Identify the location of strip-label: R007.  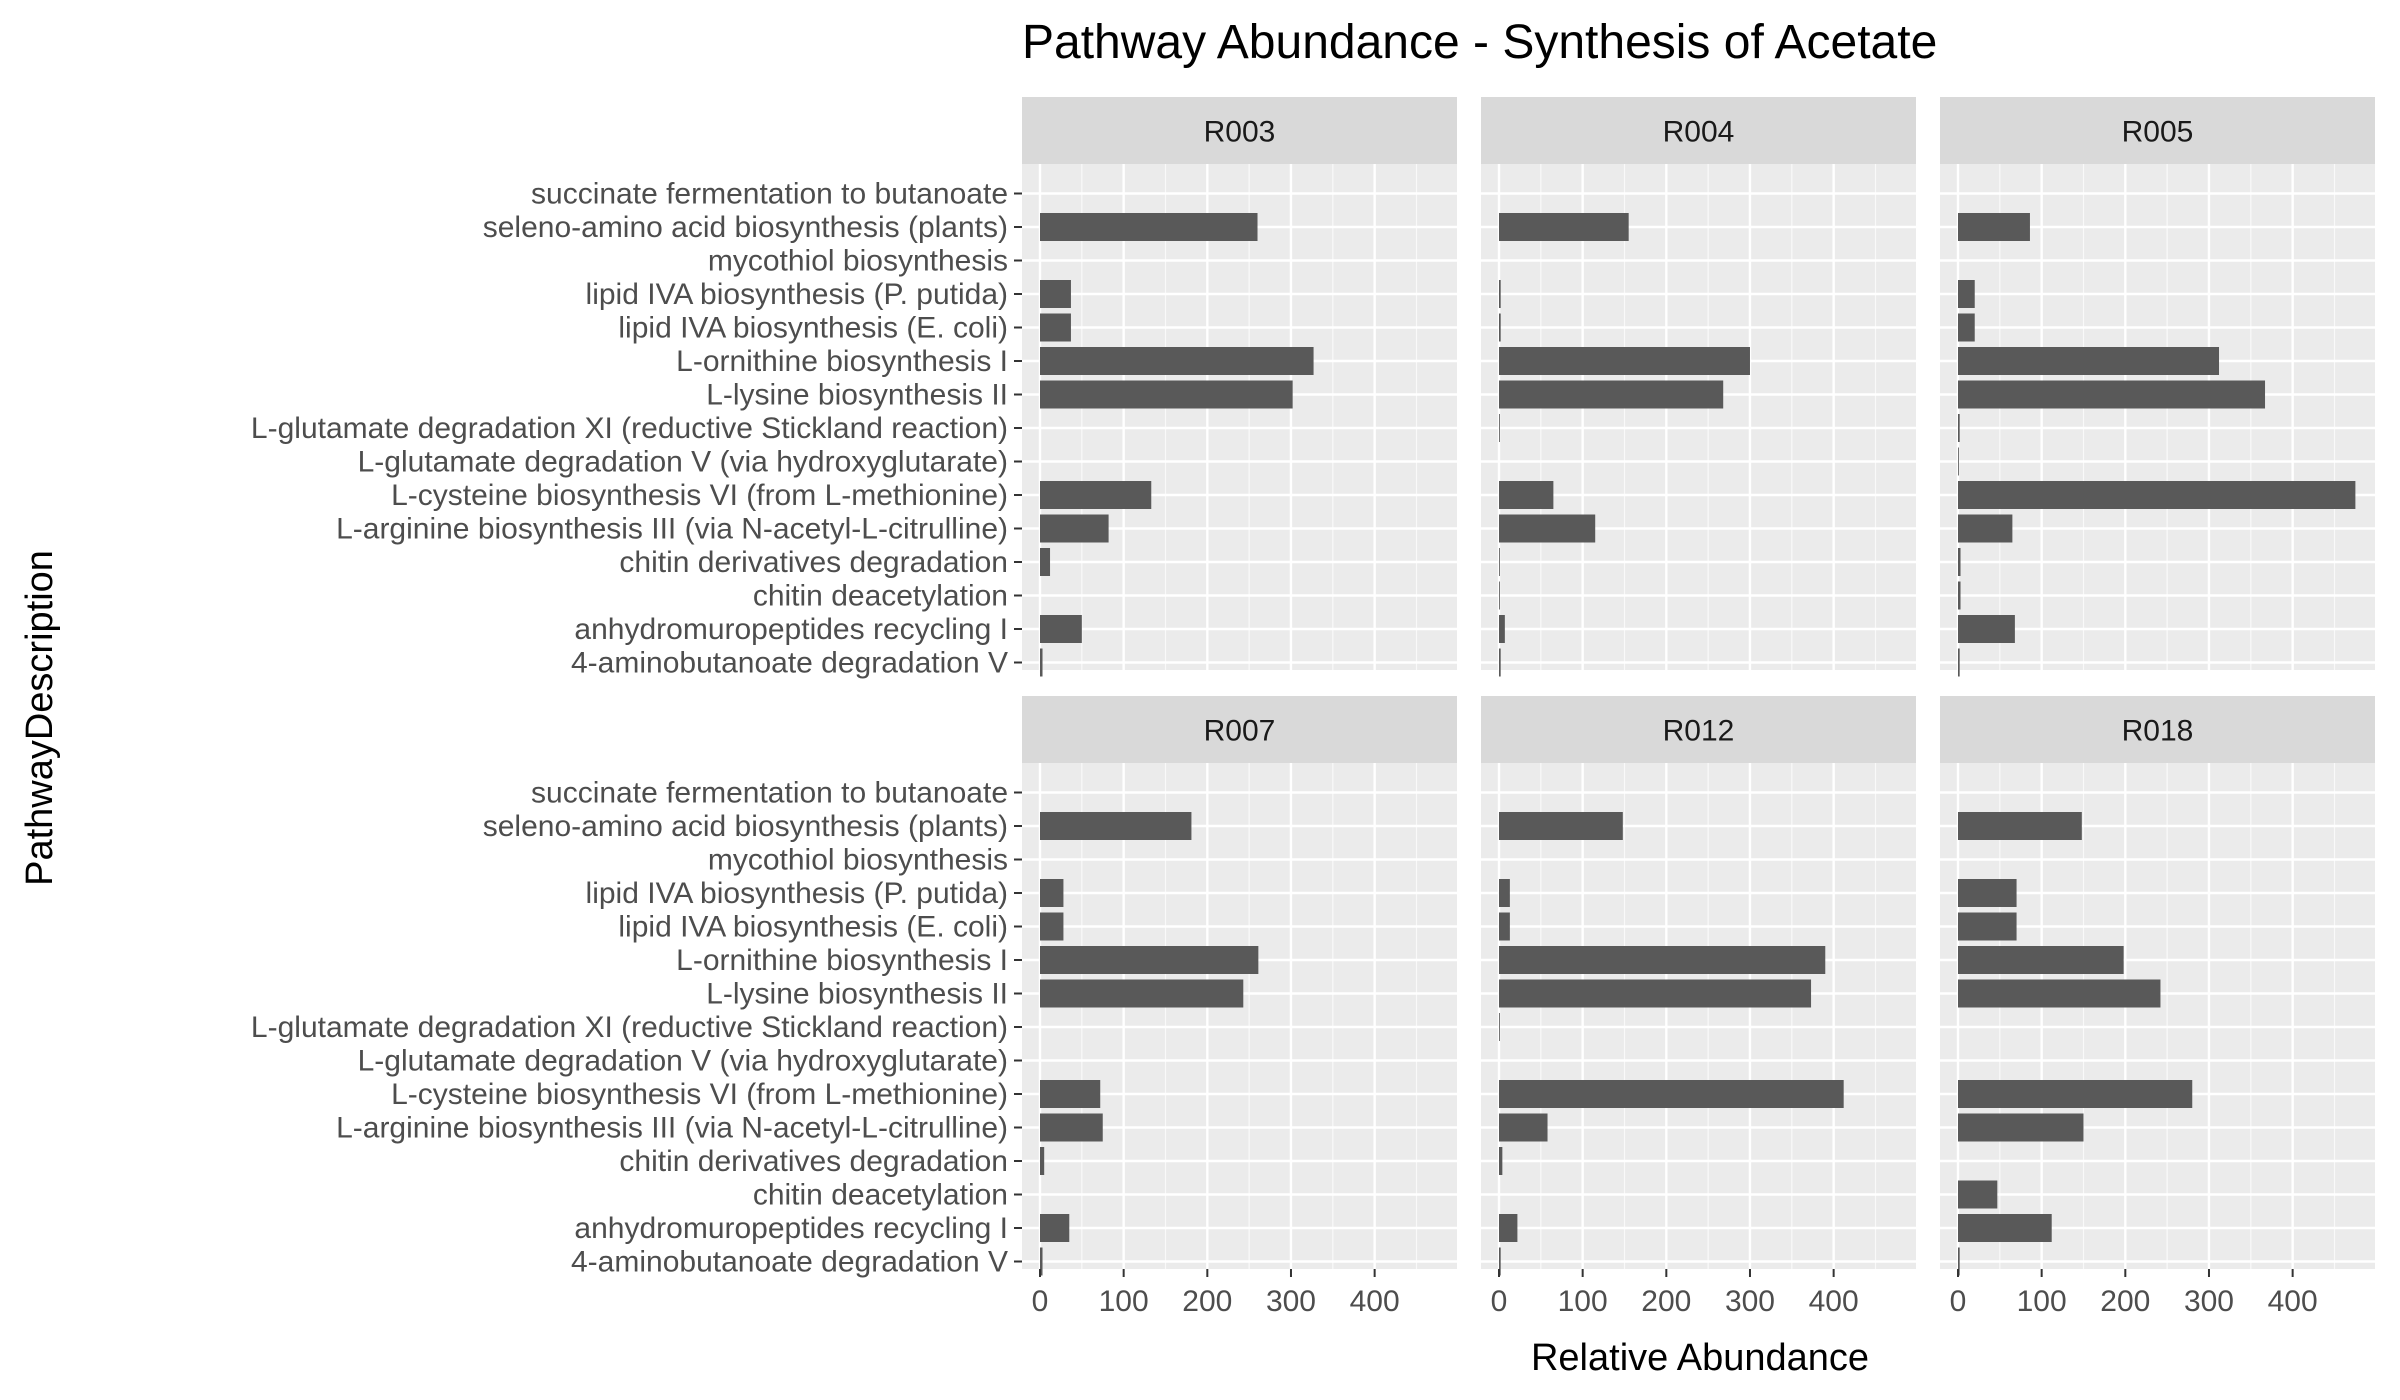
(1240, 731).